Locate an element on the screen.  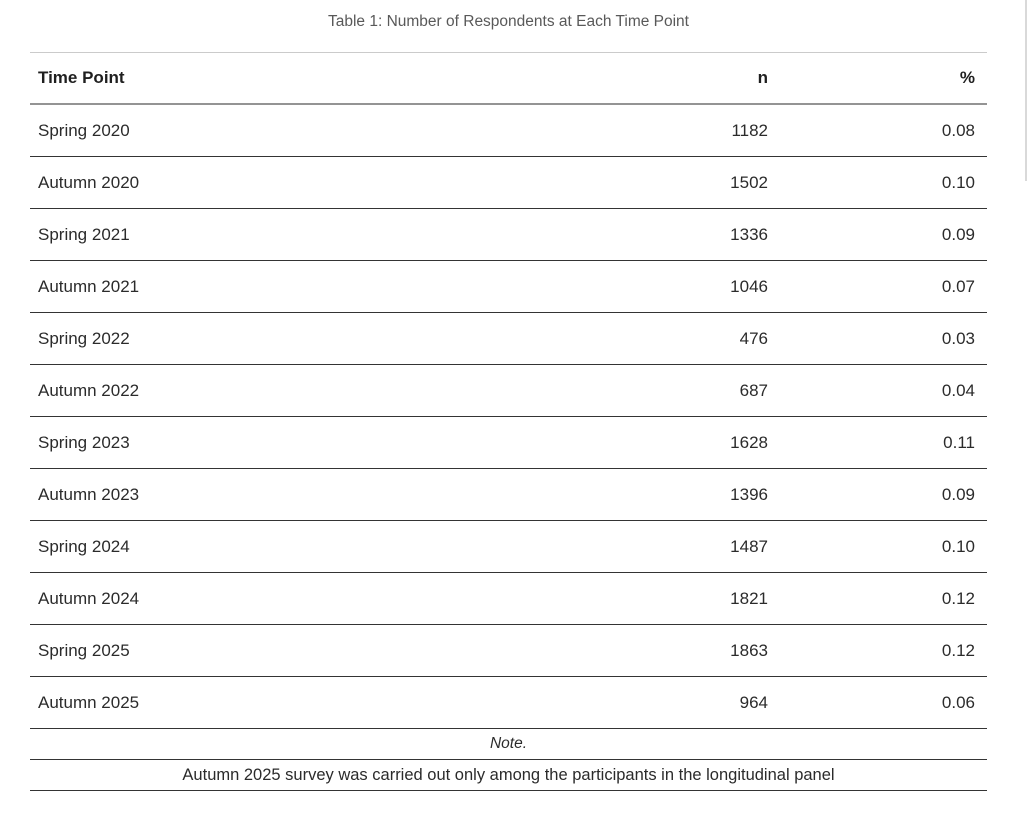
table-row: Spring 2024 1487 0.10 is located at coordinates (508, 546).